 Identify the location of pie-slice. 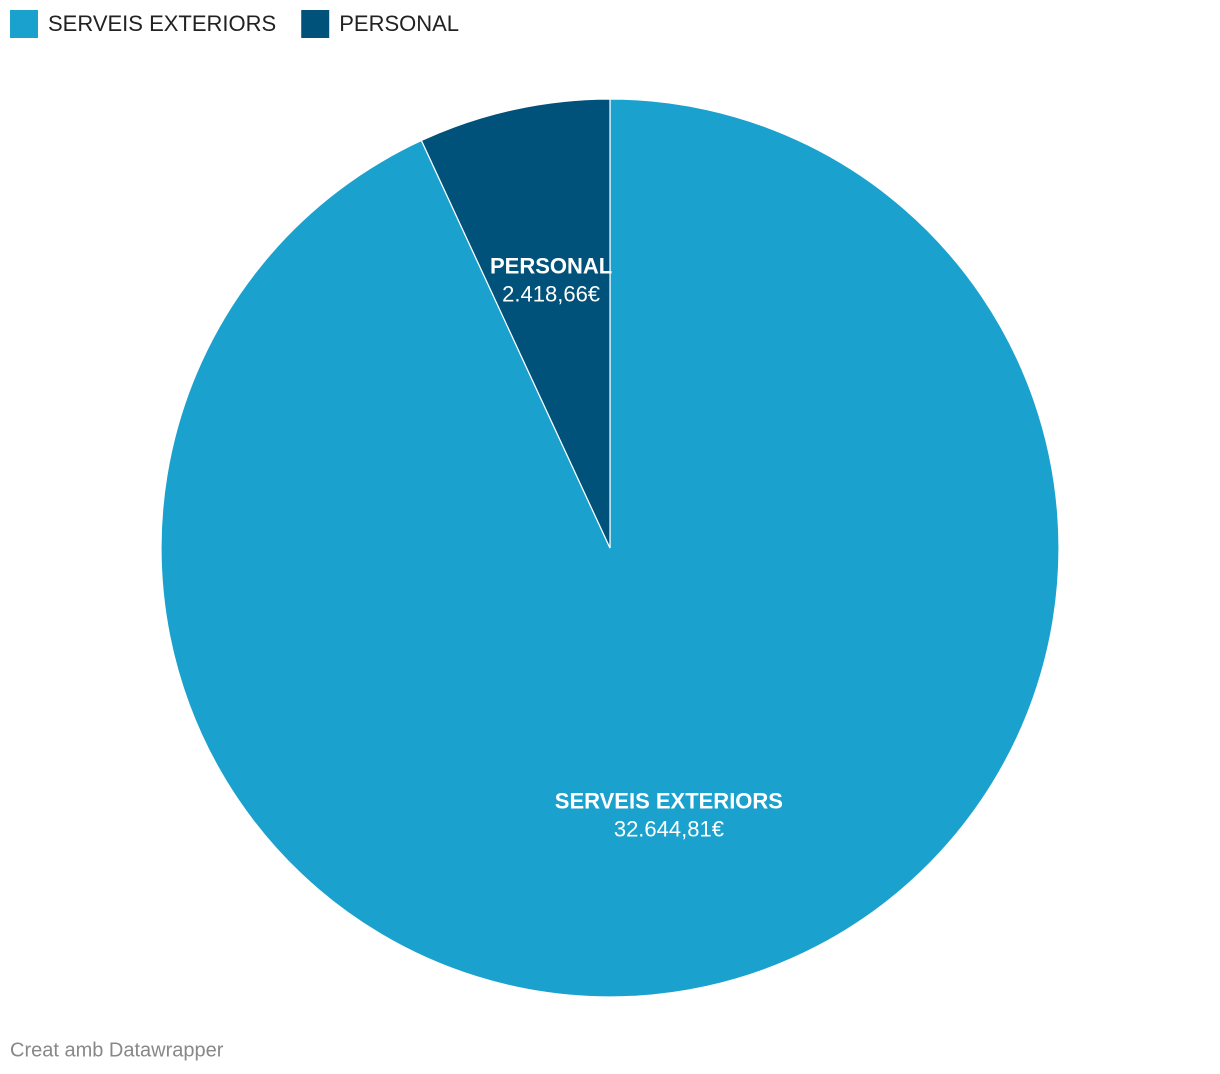
(515, 323).